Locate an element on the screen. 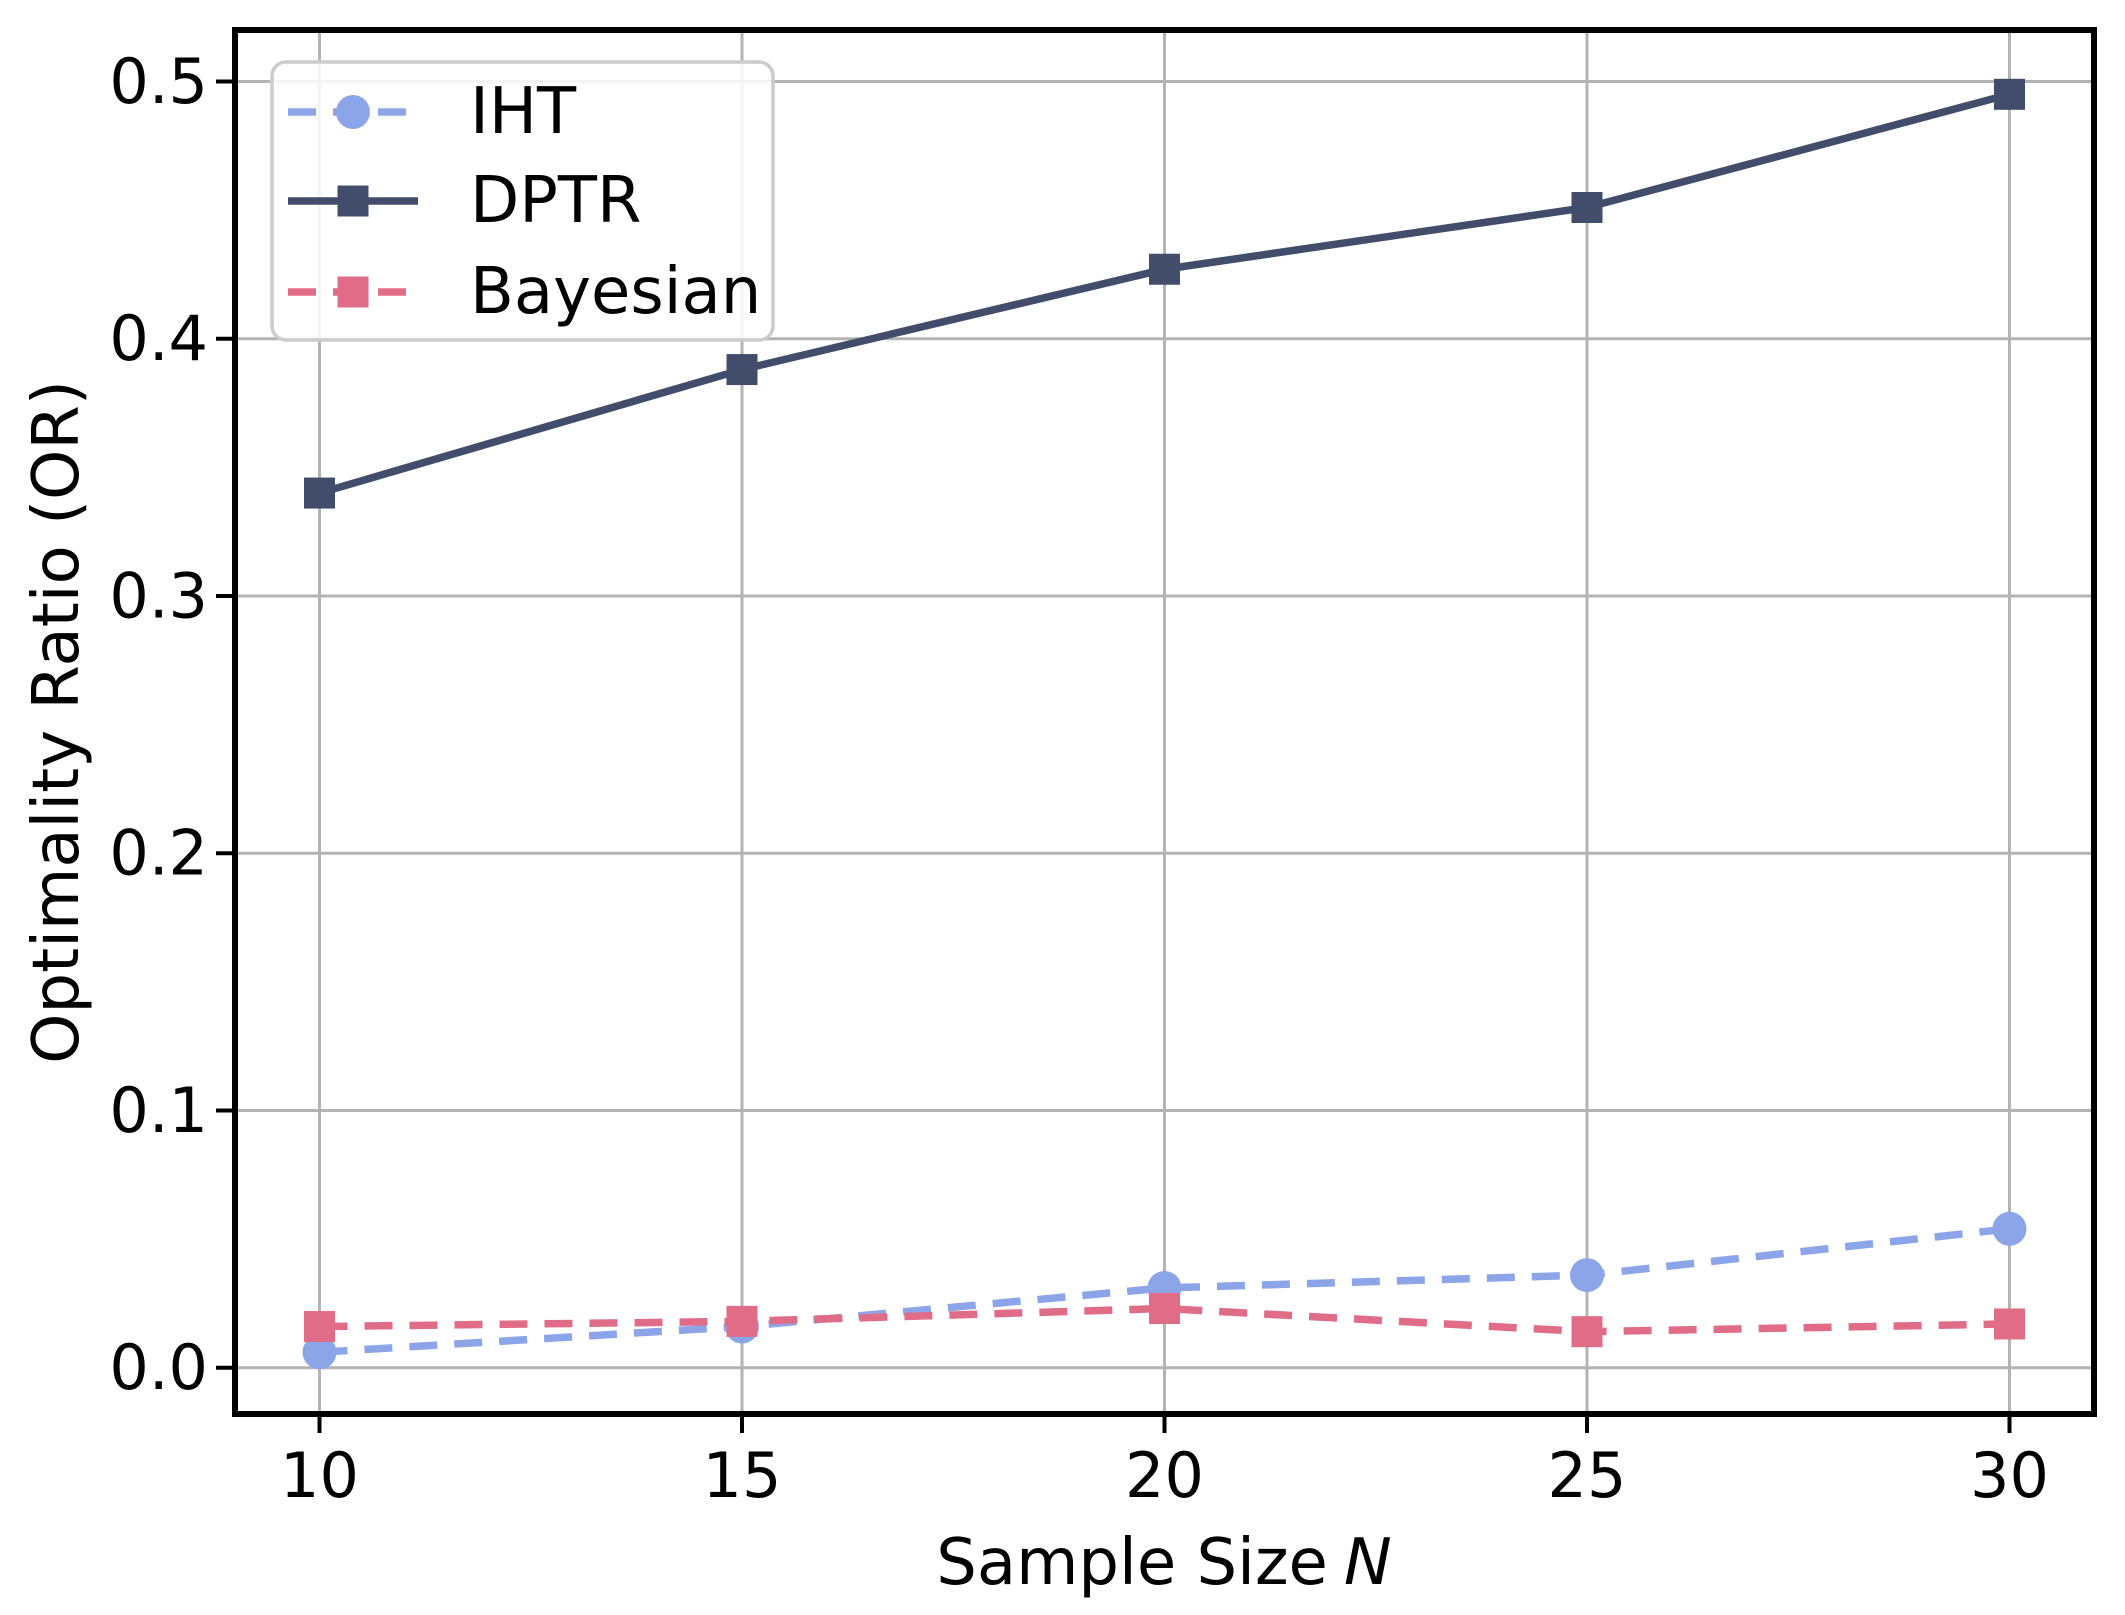  x-tick-label-25: 25 is located at coordinates (1587, 1475).